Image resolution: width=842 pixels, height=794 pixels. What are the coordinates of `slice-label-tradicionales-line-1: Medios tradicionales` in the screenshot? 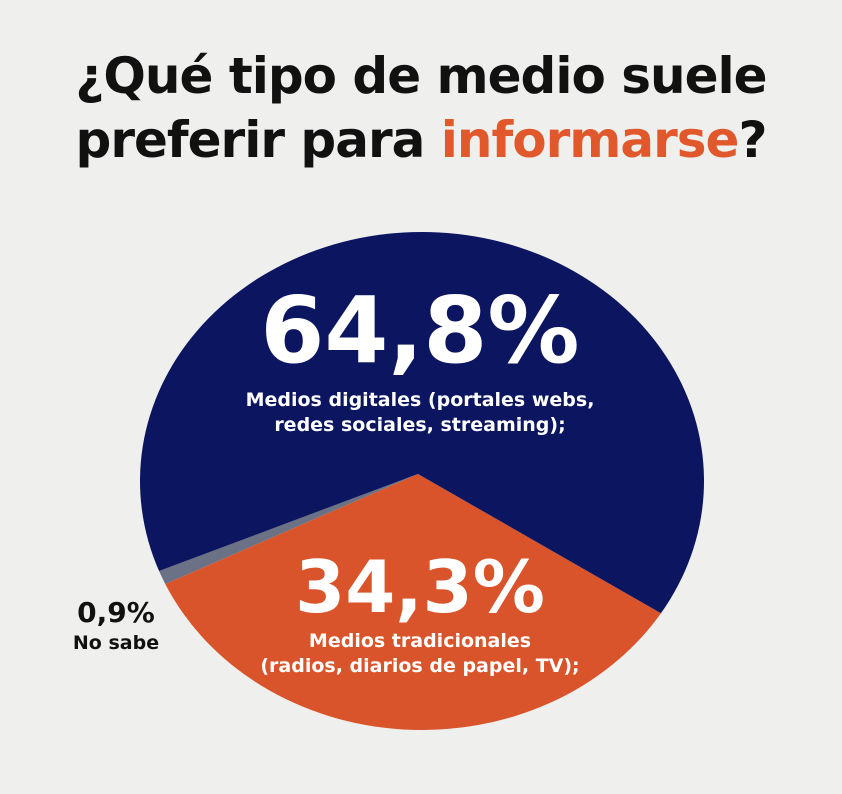 It's located at (420, 641).